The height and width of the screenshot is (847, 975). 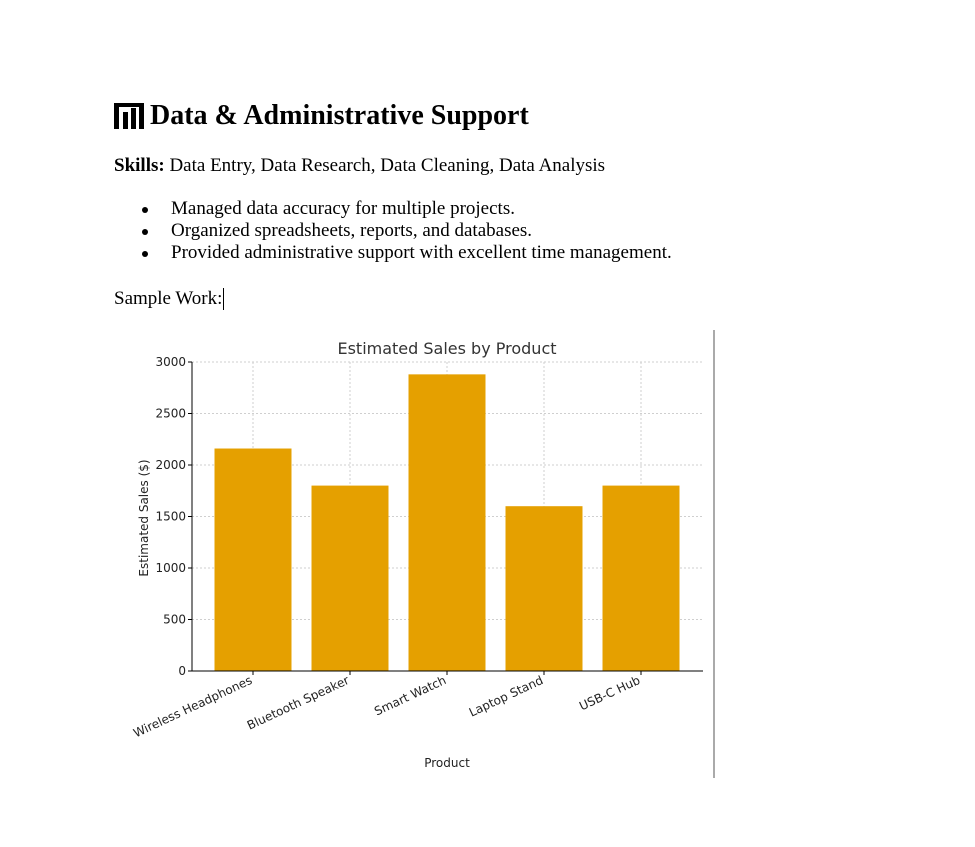 I want to click on x-tick-label: Smart Watch, so click(x=410, y=695).